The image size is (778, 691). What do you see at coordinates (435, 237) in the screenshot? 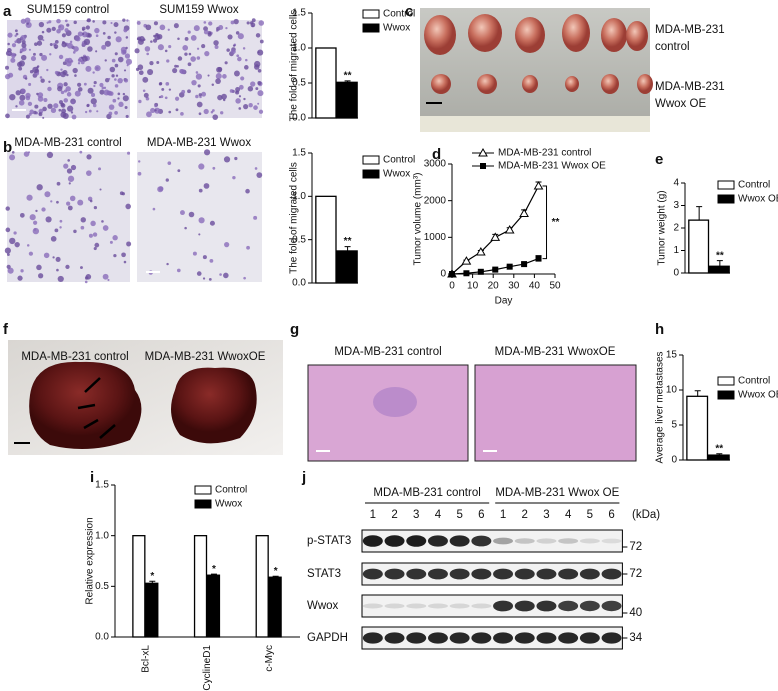
I see `y-tick-label: 1000` at bounding box center [435, 237].